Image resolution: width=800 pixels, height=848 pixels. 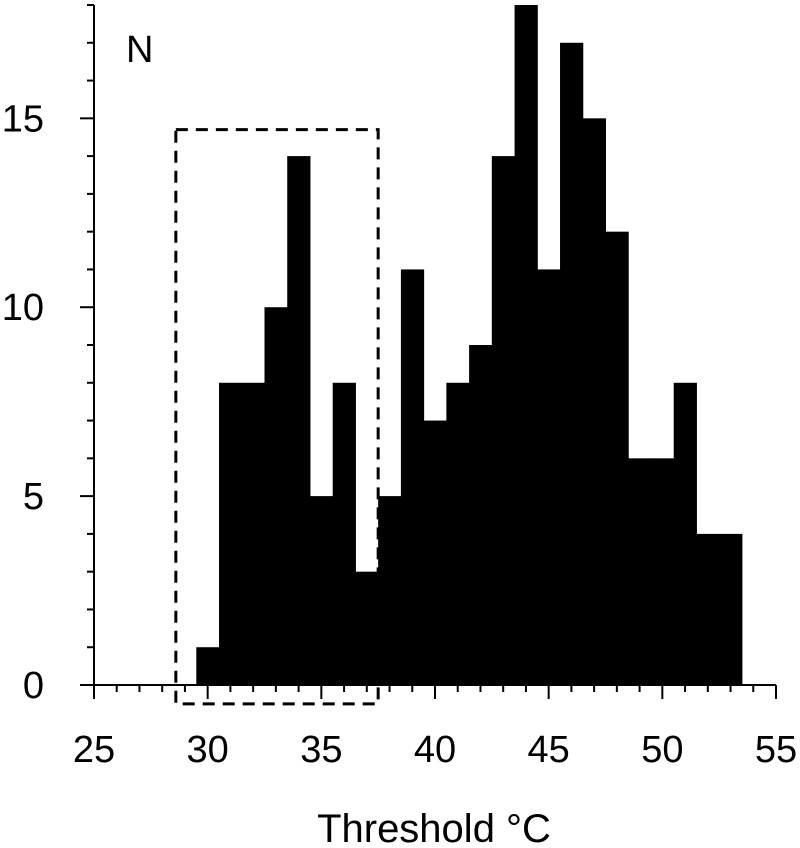 What do you see at coordinates (549, 750) in the screenshot?
I see `x-tick-label: 45` at bounding box center [549, 750].